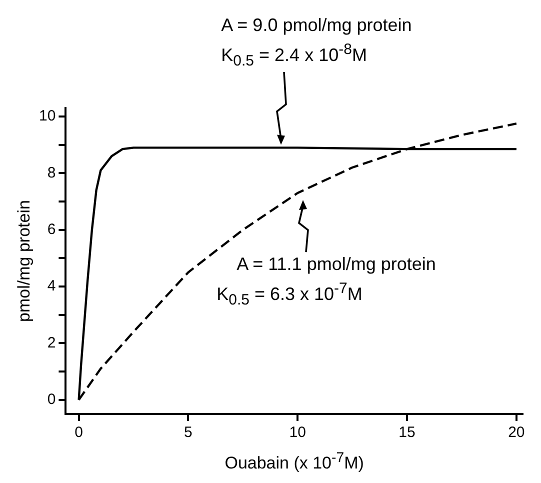 The image size is (541, 483). What do you see at coordinates (47, 116) in the screenshot?
I see `y-tick-label: 10` at bounding box center [47, 116].